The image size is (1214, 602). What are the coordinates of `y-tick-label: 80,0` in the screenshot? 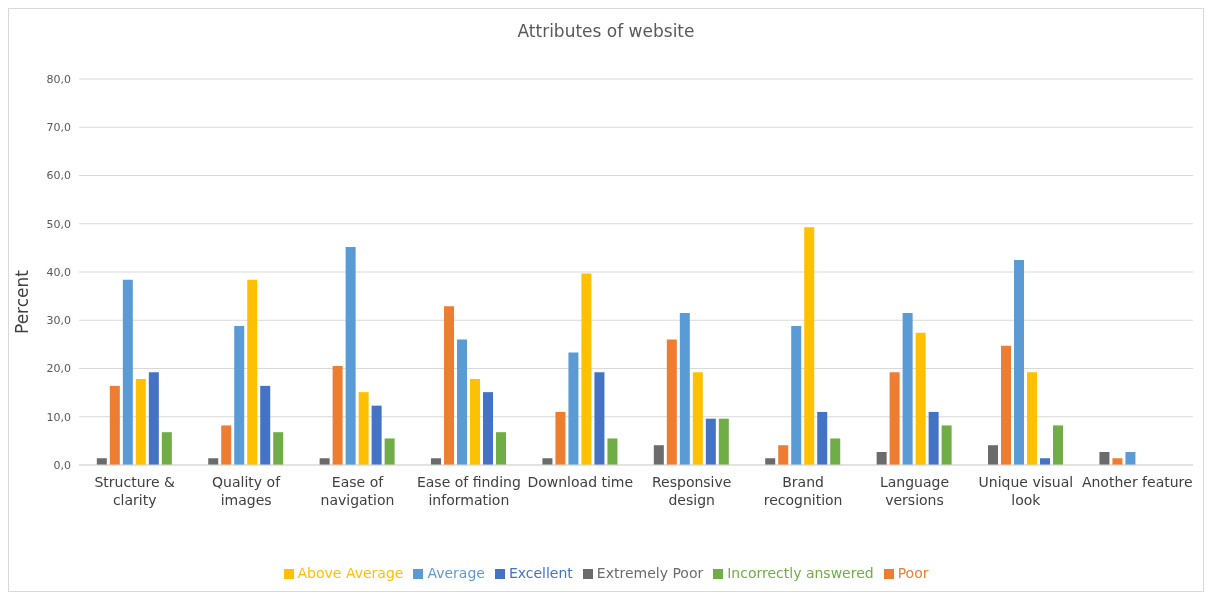 It's located at (58, 79).